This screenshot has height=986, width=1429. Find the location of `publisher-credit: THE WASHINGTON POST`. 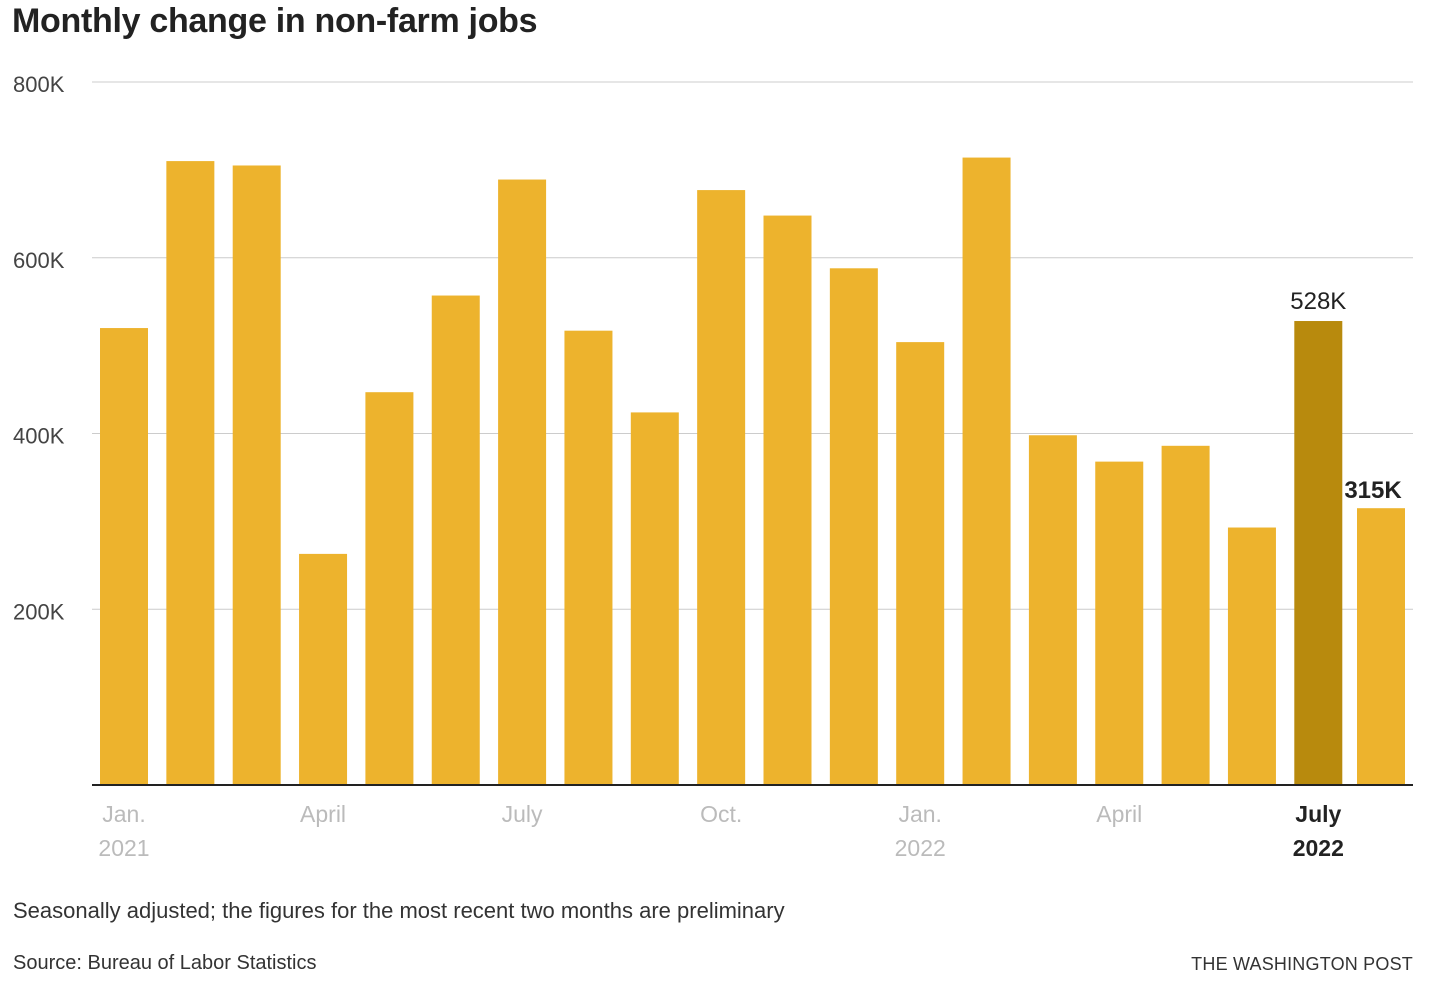

publisher-credit: THE WASHINGTON POST is located at coordinates (1302, 964).